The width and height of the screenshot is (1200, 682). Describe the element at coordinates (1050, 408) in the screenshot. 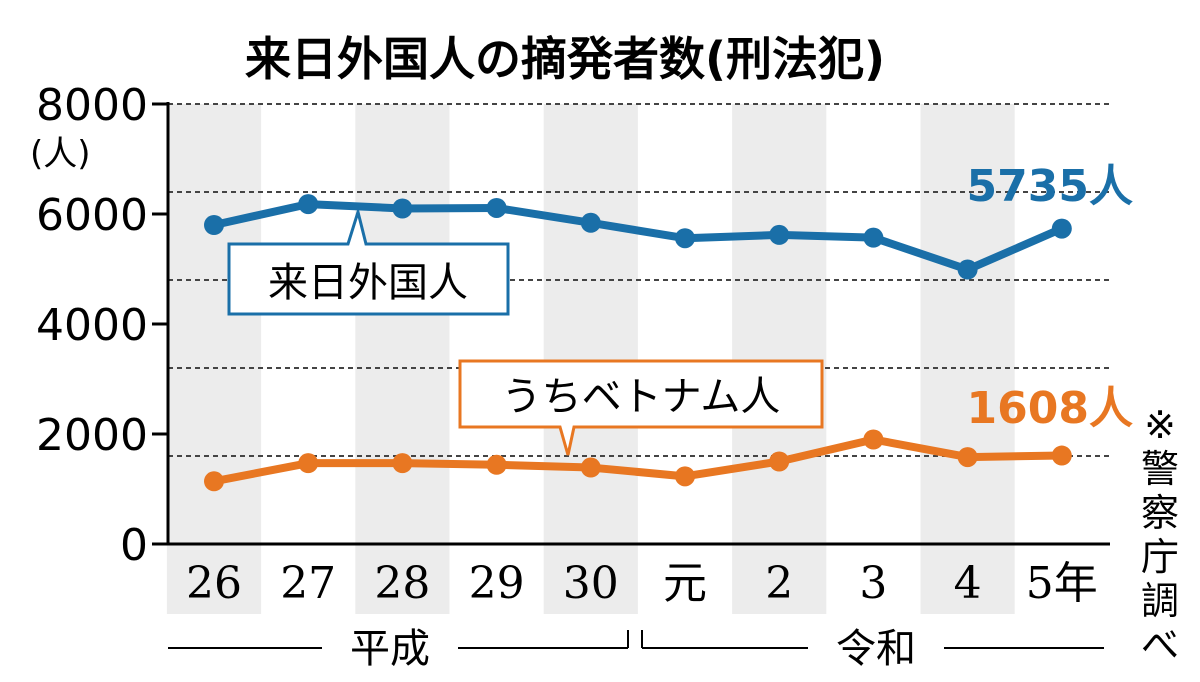

I see `end-label-vietnam: 1608人` at that location.